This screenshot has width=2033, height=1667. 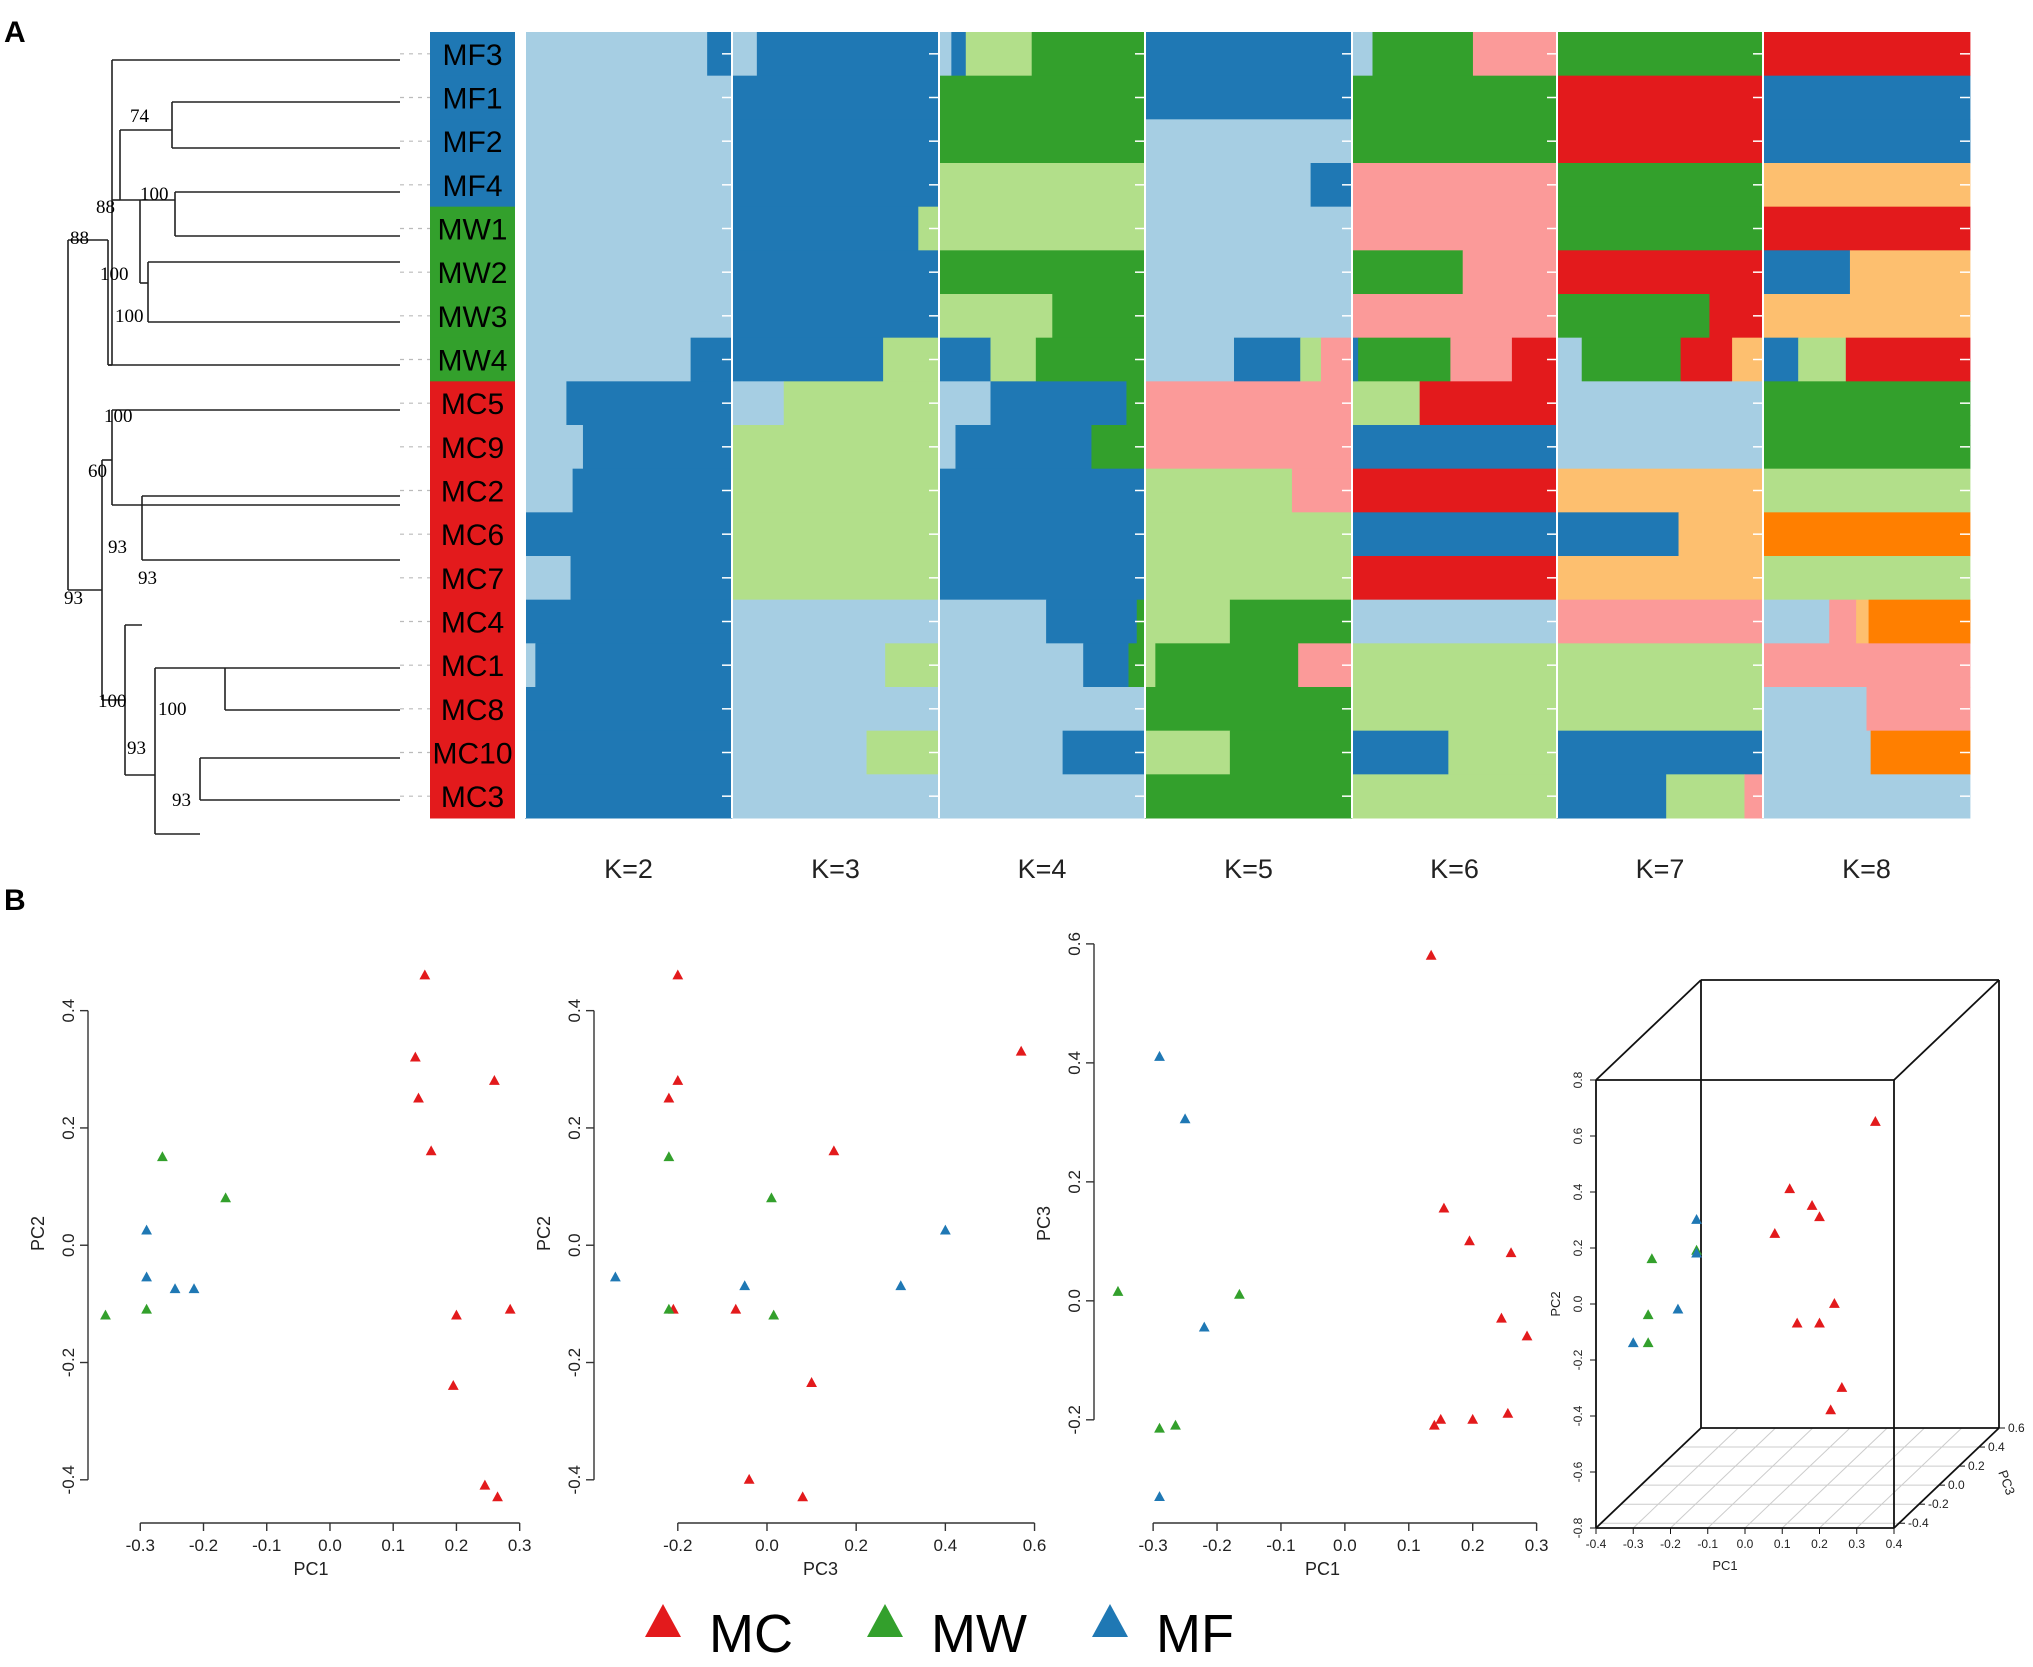 I want to click on sample-label-mc9: MC9, so click(x=472, y=448).